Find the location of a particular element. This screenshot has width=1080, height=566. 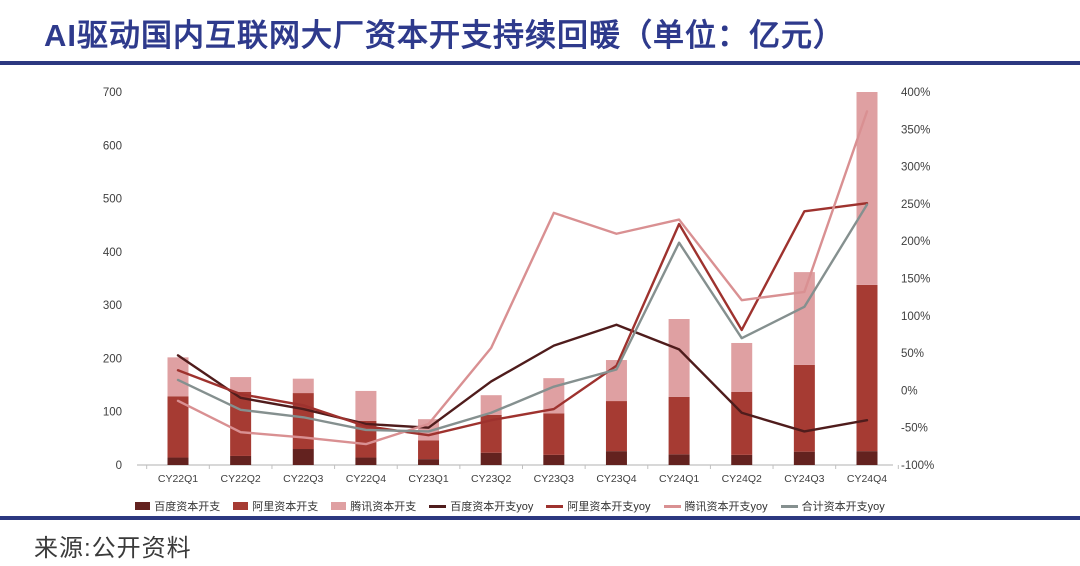

x-axis-label: CY23Q1 is located at coordinates (428, 479).